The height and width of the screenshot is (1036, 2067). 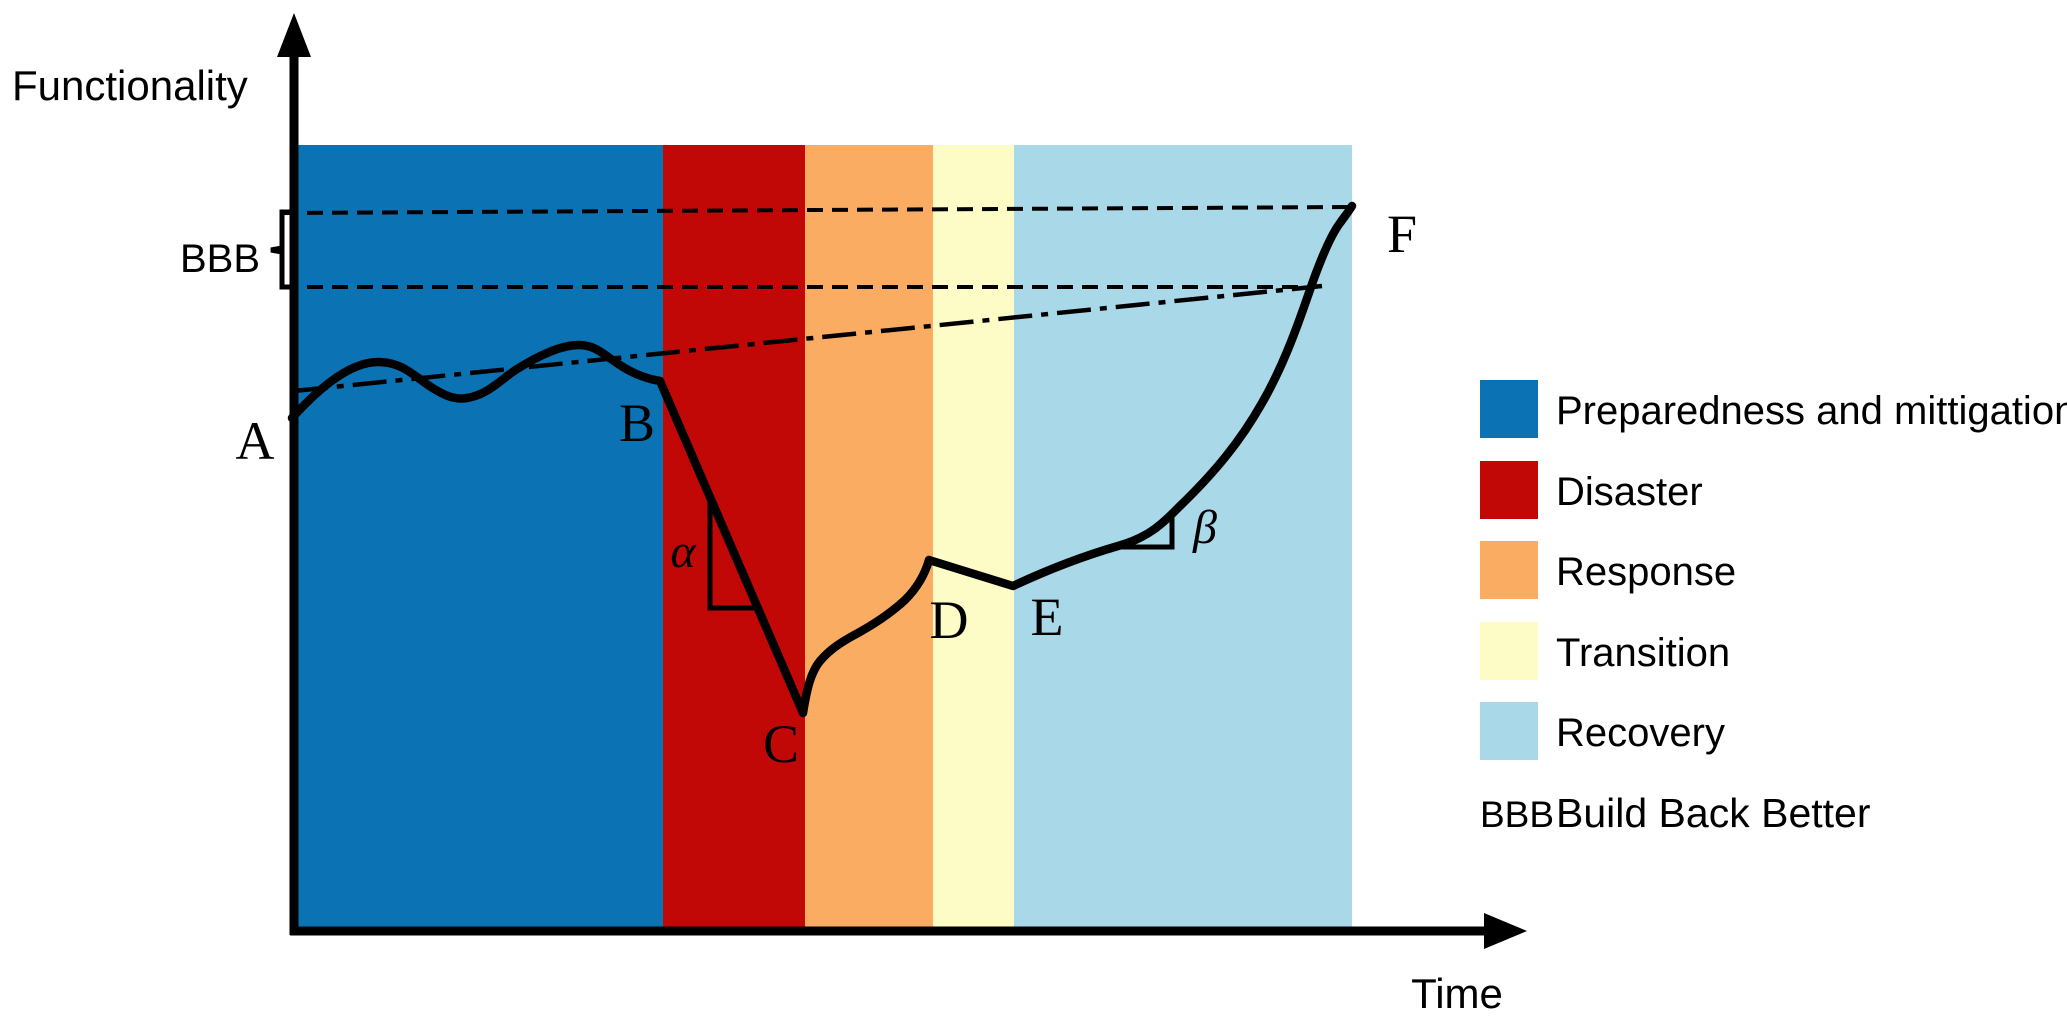 What do you see at coordinates (1402, 234) in the screenshot?
I see `point-label-f: F` at bounding box center [1402, 234].